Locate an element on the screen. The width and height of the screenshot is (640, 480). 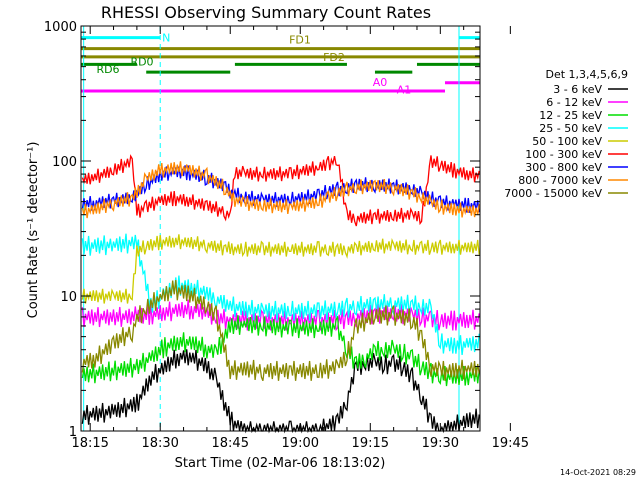
y-tick-label: 1 is located at coordinates (73, 432).